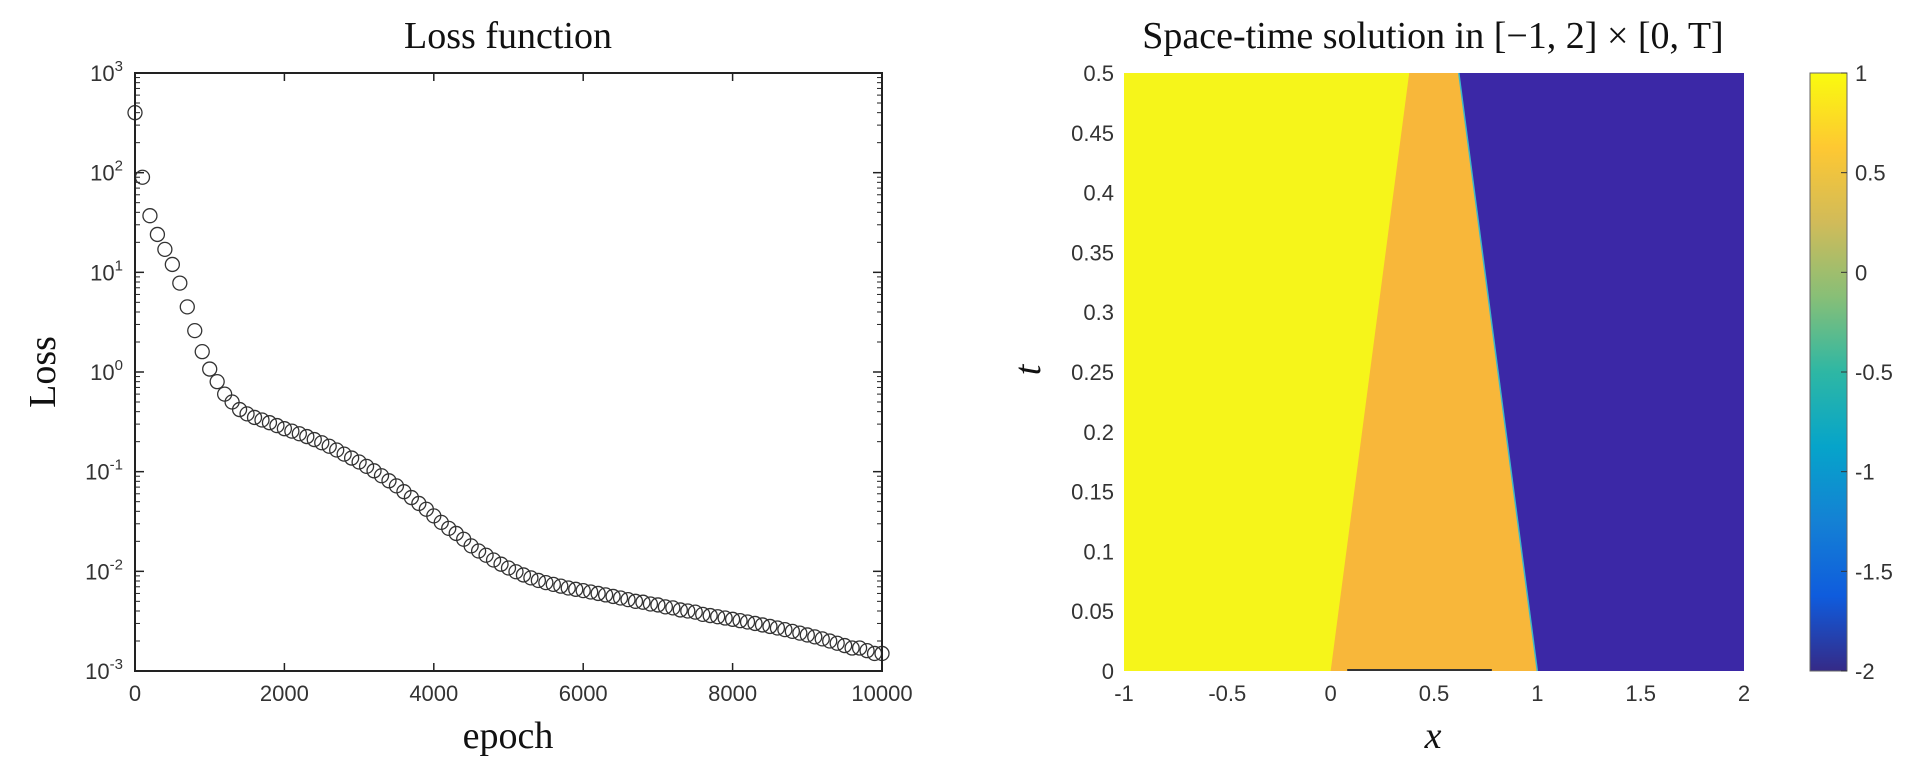  What do you see at coordinates (1092, 133) in the screenshot?
I see `y-tick-label: 0.45` at bounding box center [1092, 133].